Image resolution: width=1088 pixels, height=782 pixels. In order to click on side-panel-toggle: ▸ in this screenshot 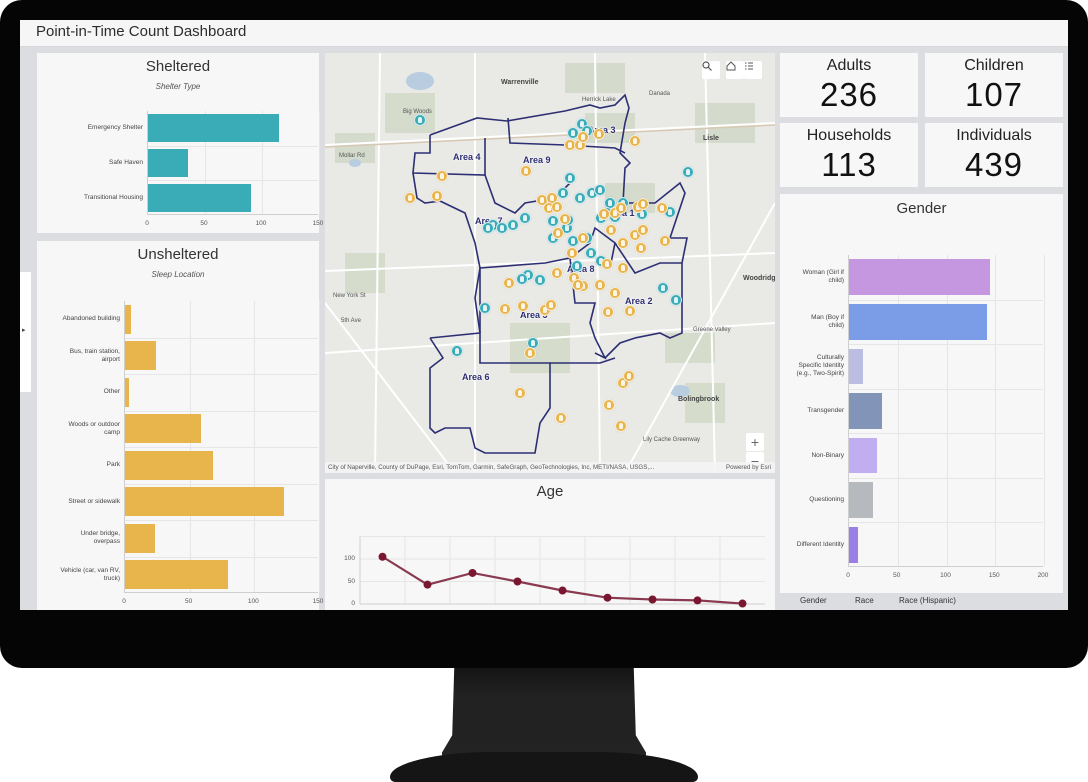, I will do `click(25, 332)`.